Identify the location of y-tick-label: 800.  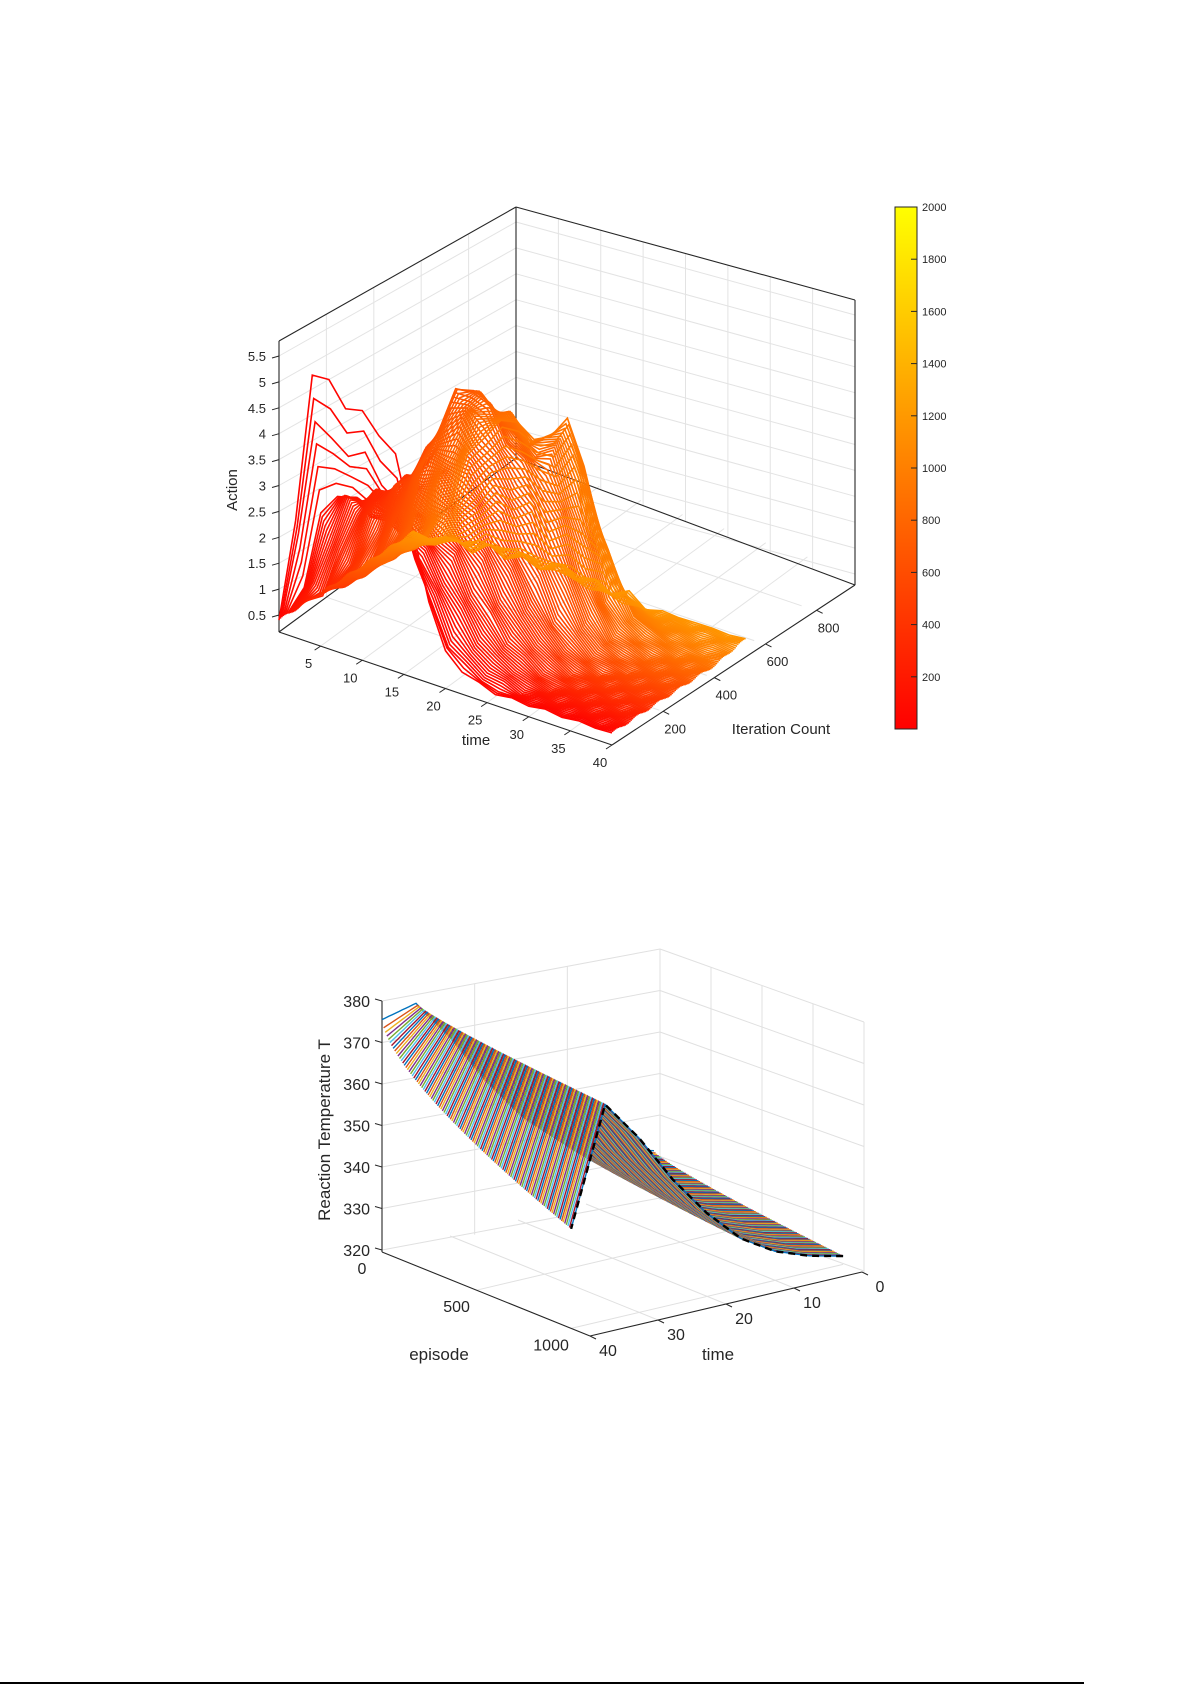
(829, 627).